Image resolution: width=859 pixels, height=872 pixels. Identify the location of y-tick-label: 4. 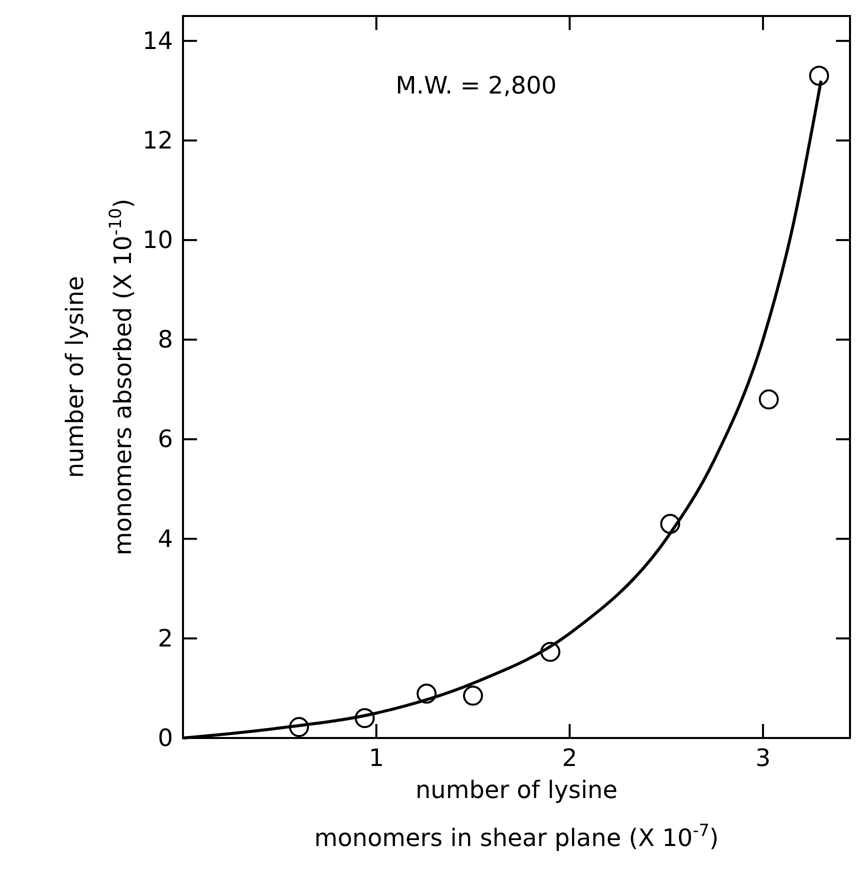
(165, 538).